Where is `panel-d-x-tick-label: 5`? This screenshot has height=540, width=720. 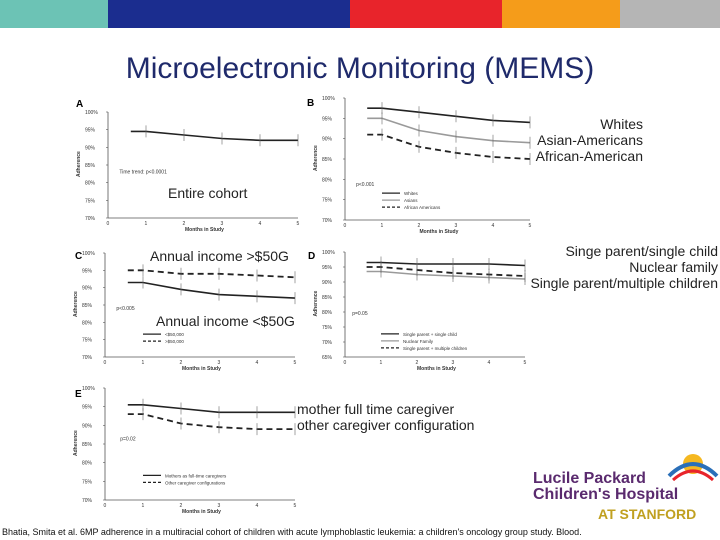
panel-d-x-tick-label: 5 is located at coordinates (525, 363).